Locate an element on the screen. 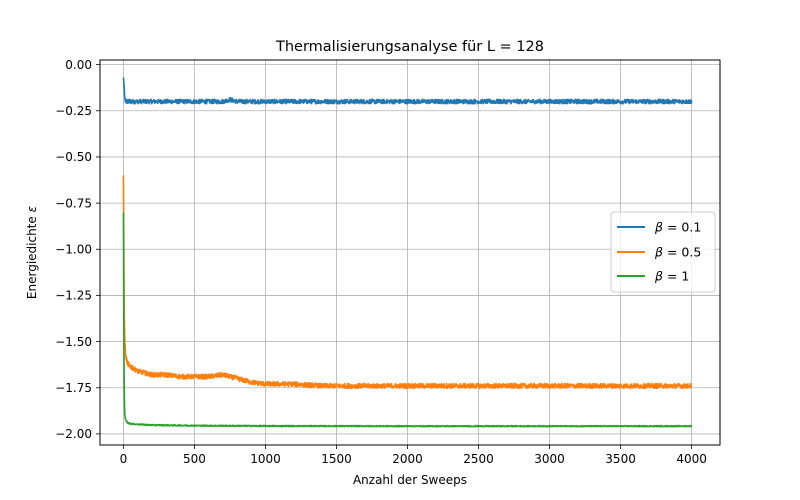  y-tick-label: −1.75 is located at coordinates (73, 388).